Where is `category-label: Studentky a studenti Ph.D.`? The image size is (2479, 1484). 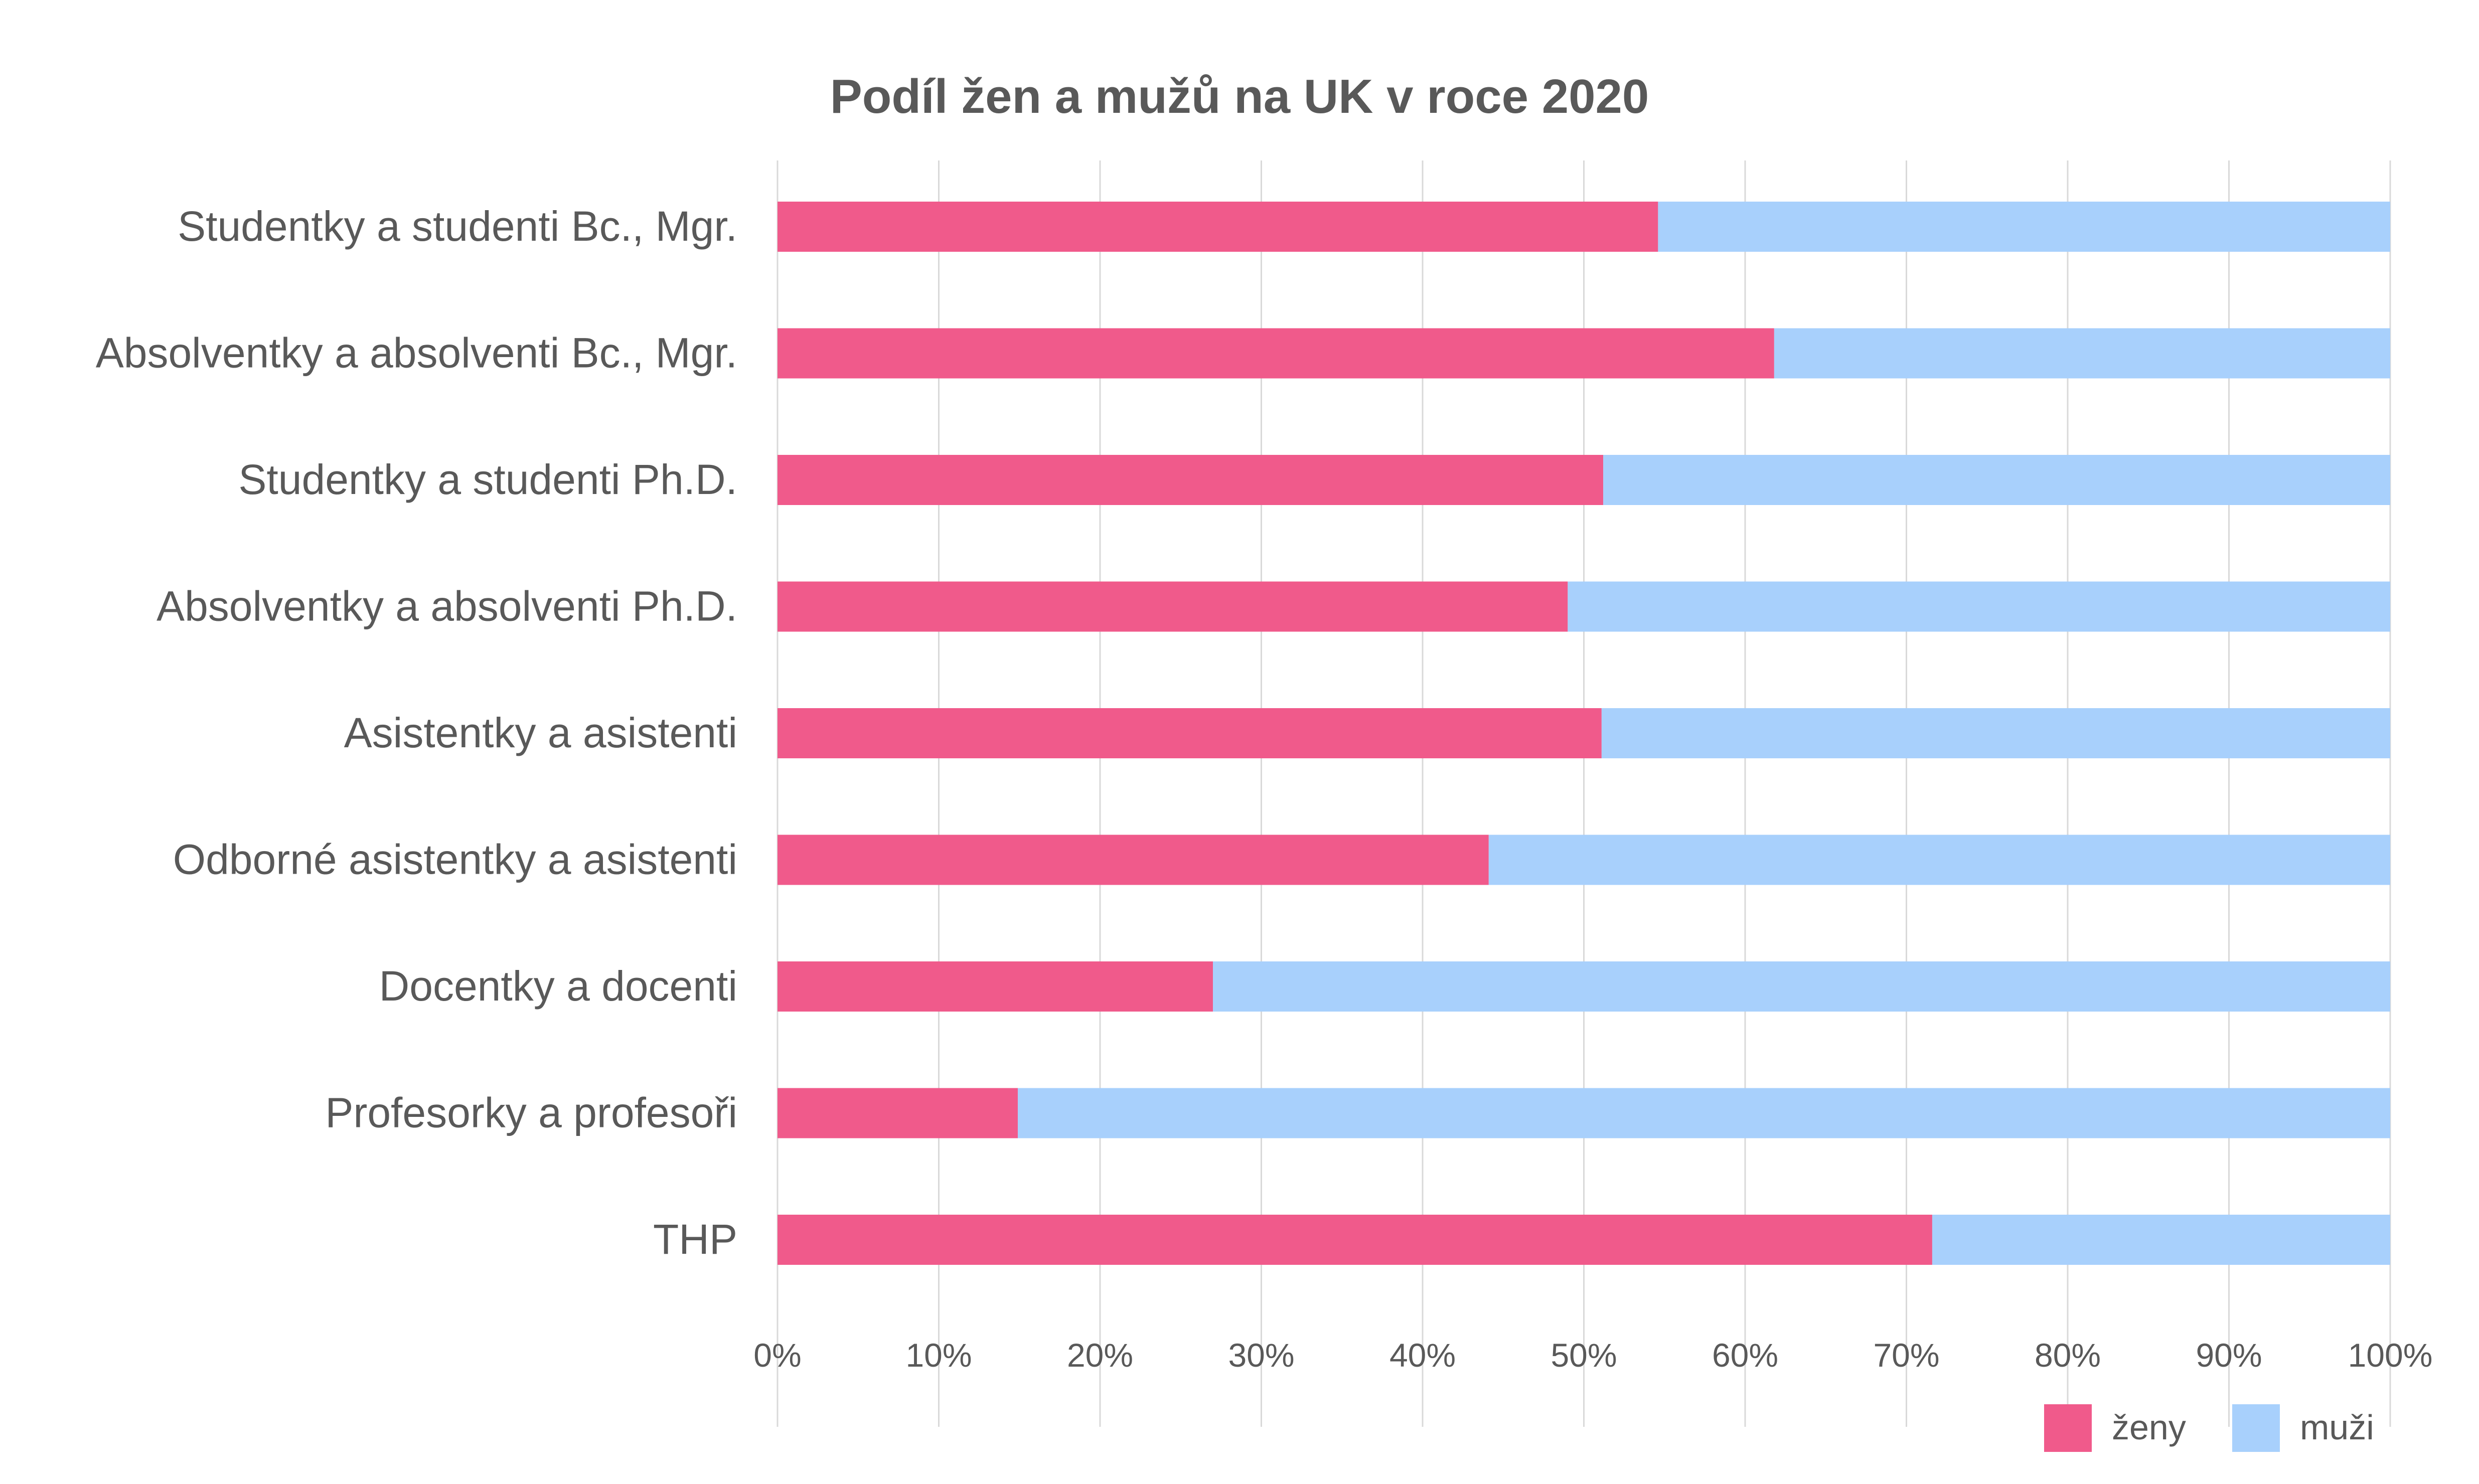
category-label: Studentky a studenti Ph.D. is located at coordinates (487, 479).